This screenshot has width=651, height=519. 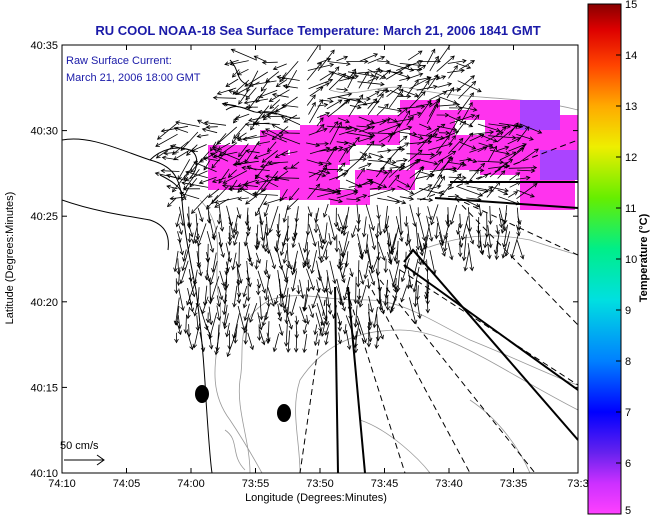 What do you see at coordinates (628, 311) in the screenshot?
I see `colorbar-tick-label: 9` at bounding box center [628, 311].